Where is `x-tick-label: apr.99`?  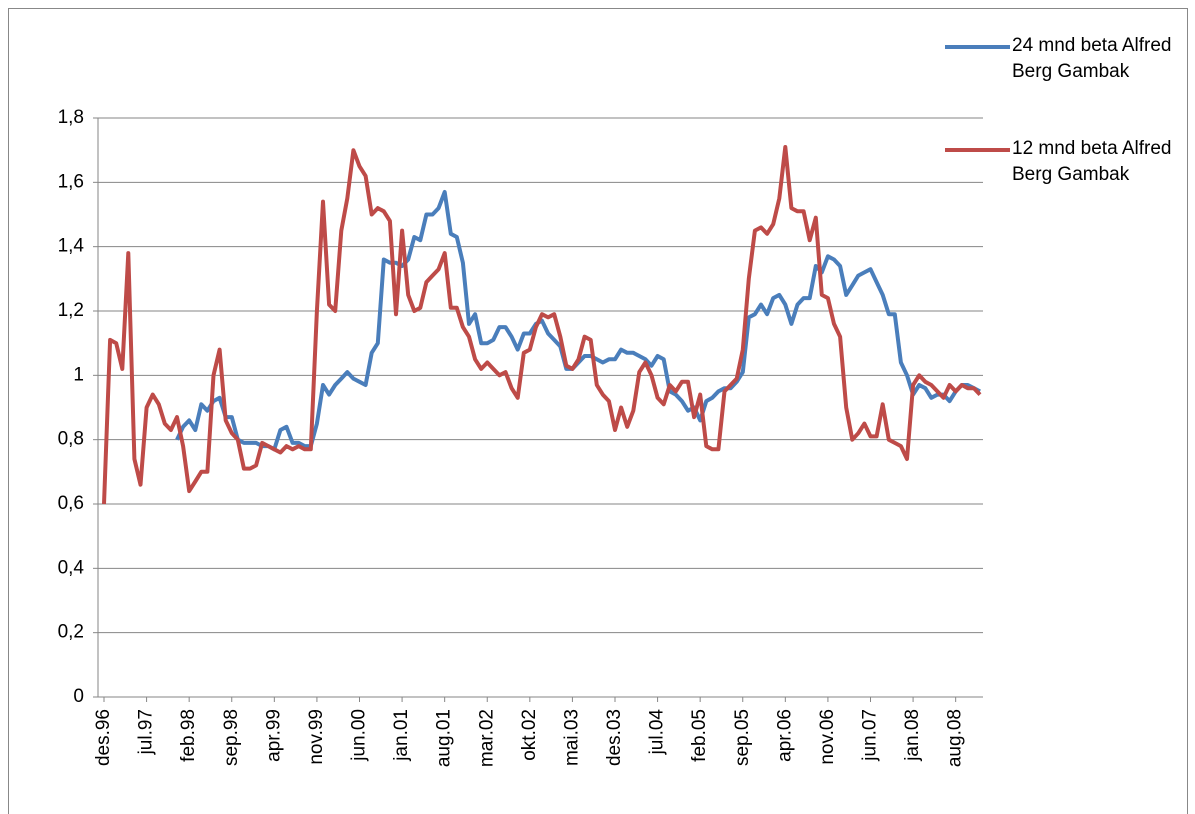
x-tick-label: apr.99 is located at coordinates (273, 735).